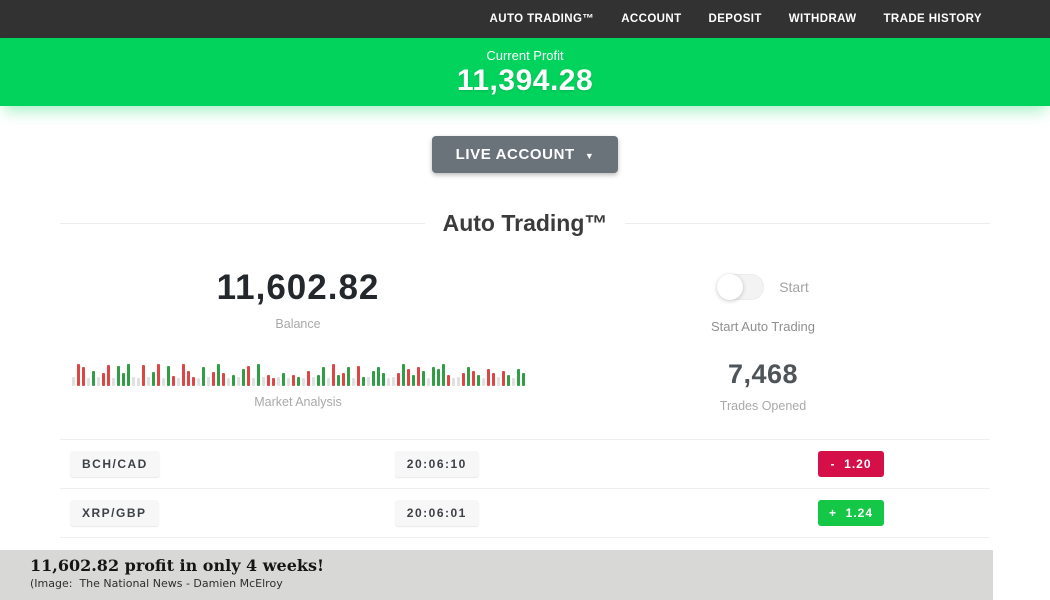 This screenshot has height=600, width=1050. I want to click on footer-headline: 11,602.82 profit in only 4 weeks!, so click(177, 565).